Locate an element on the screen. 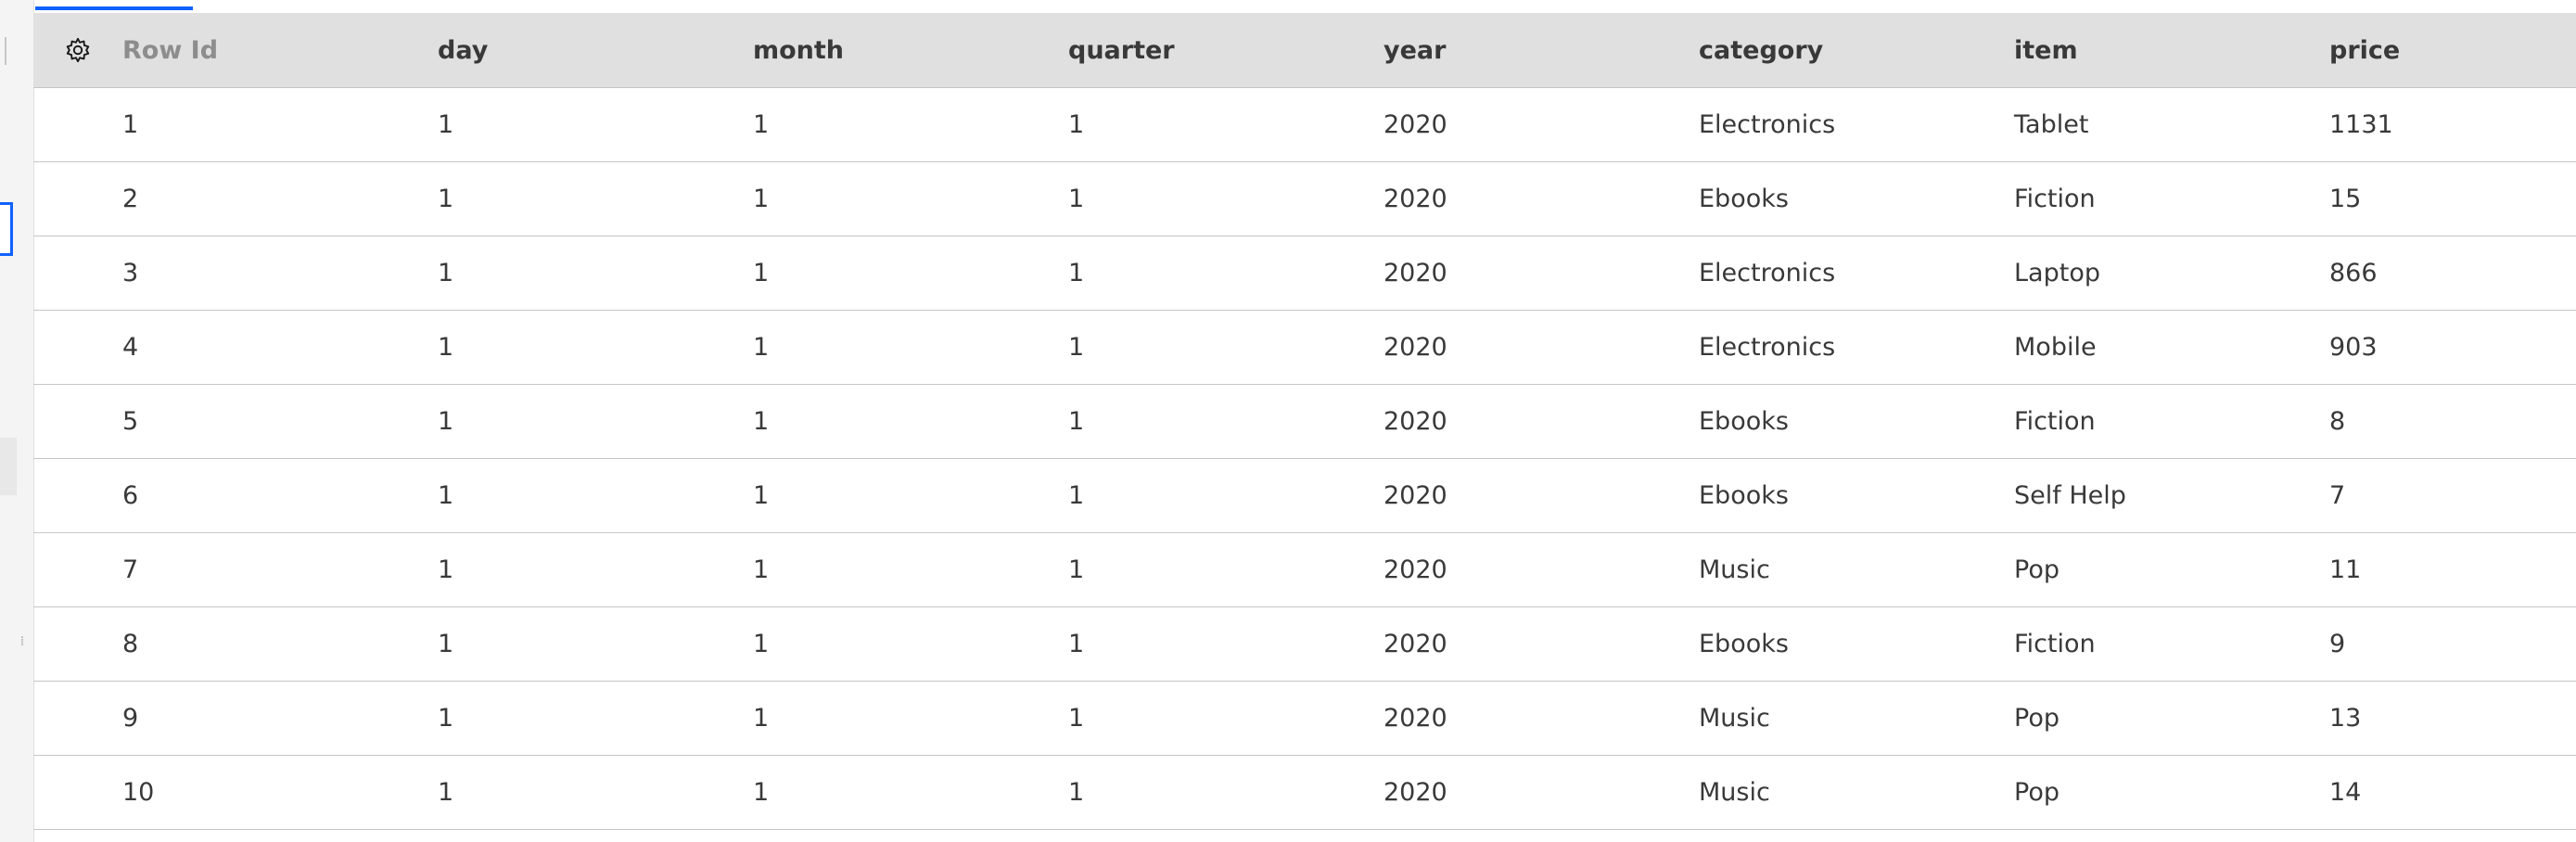 This screenshot has height=842, width=2576. table-row: 10 1 1 1 2020 Music Pop 14 is located at coordinates (1304, 793).